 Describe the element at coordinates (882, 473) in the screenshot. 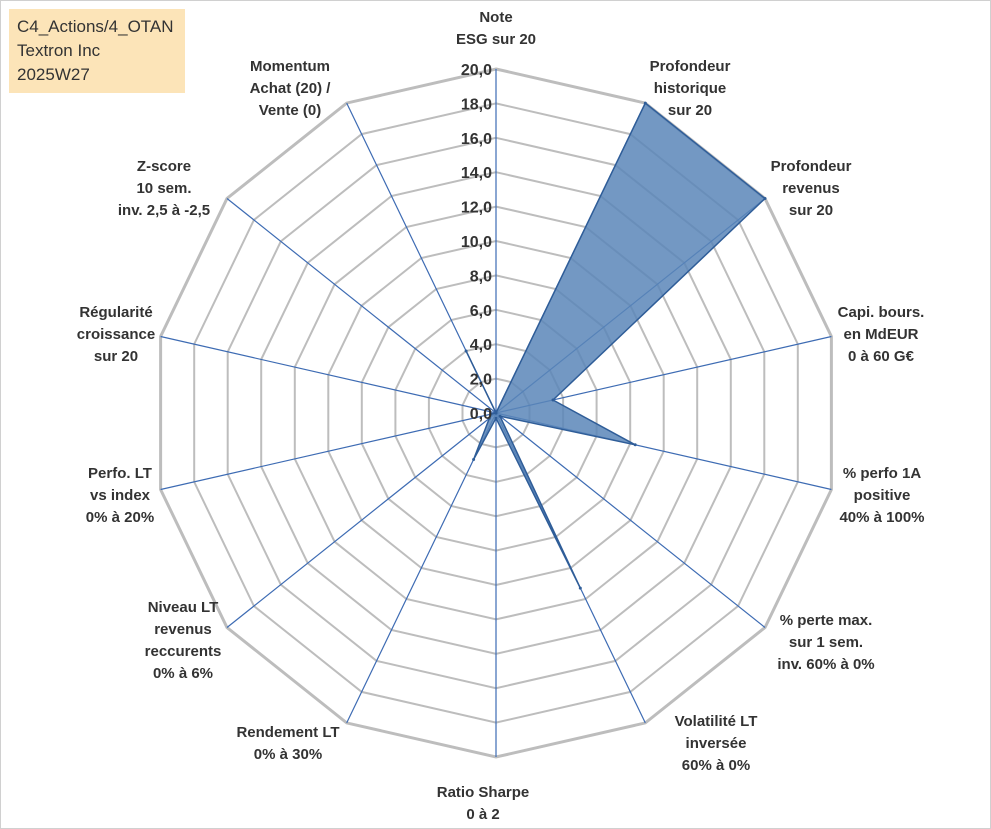

I see `axis-label: % perfo 1A` at that location.